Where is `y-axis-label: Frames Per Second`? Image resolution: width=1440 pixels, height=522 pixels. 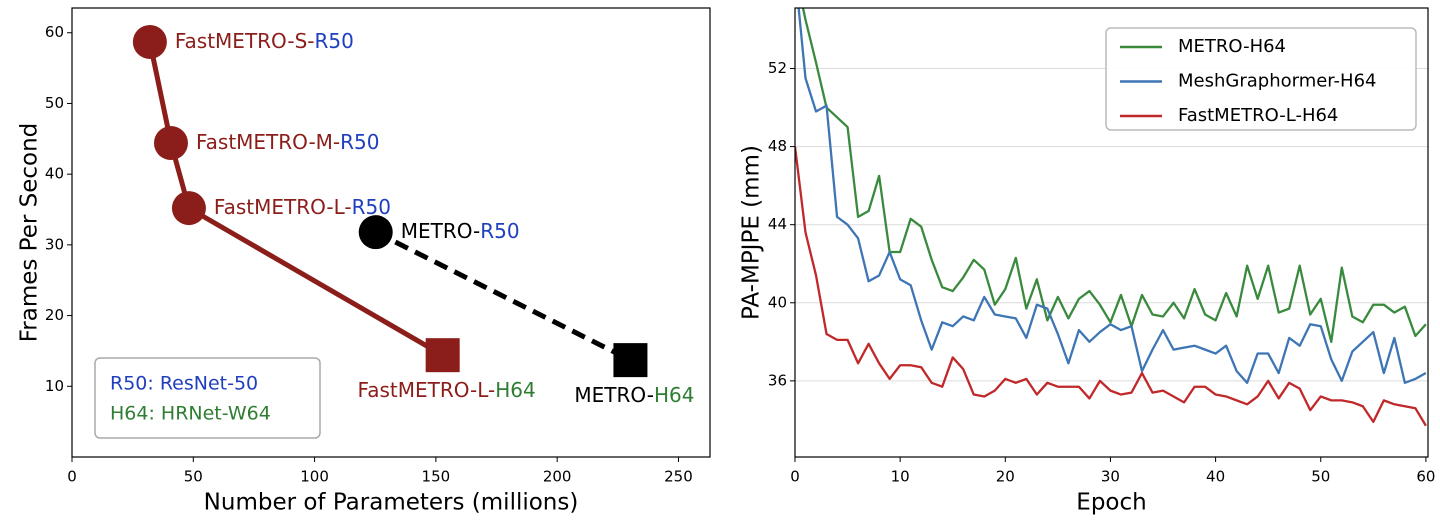
y-axis-label: Frames Per Second is located at coordinates (30, 233).